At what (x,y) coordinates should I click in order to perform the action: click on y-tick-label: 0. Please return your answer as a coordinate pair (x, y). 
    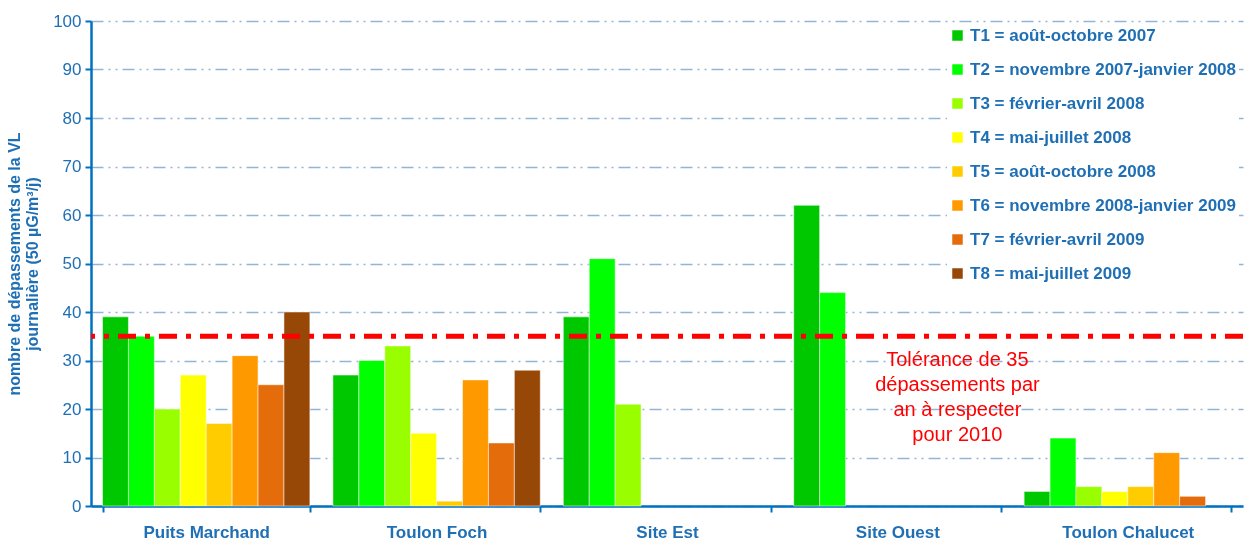
    Looking at the image, I should click on (77, 506).